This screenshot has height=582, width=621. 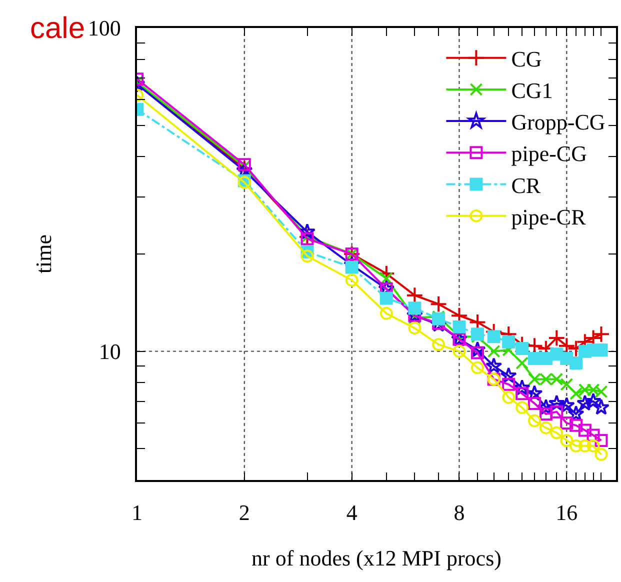 What do you see at coordinates (43, 254) in the screenshot?
I see `y-axis-title: time` at bounding box center [43, 254].